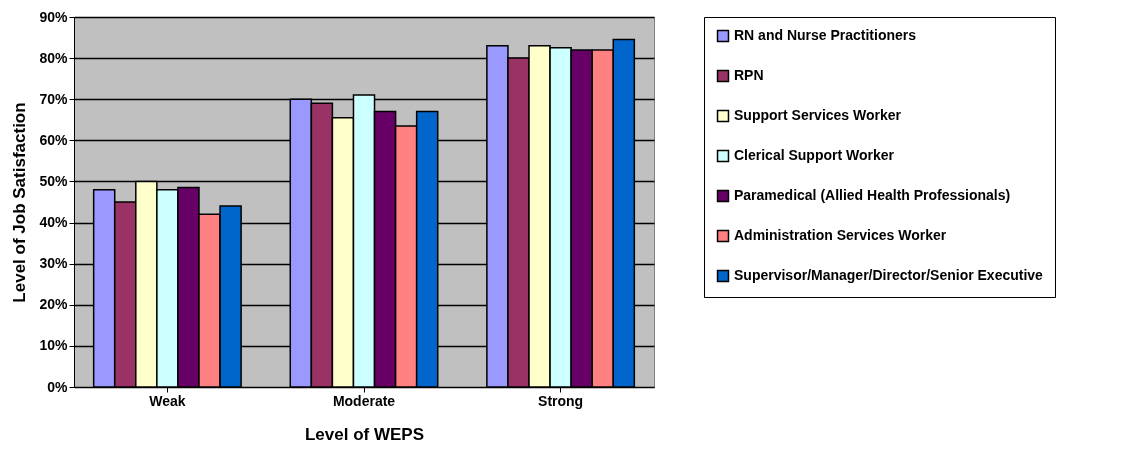 This screenshot has height=469, width=1133. Describe the element at coordinates (364, 434) in the screenshot. I see `x-axis-title: Level of WEPS` at that location.